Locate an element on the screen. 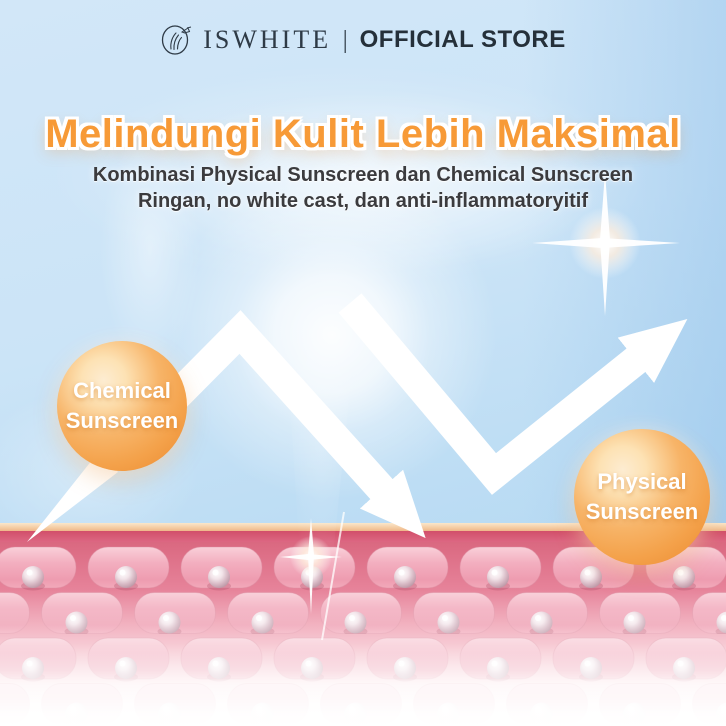 The height and width of the screenshot is (726, 726). store-label: OFFICIAL STORE is located at coordinates (462, 39).